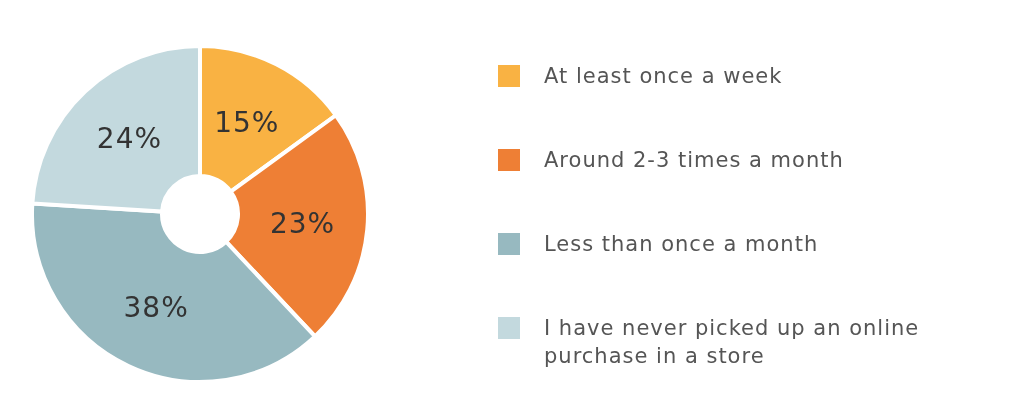 This screenshot has height=413, width=1024. I want to click on legend-label: Less than once a month, so click(682, 244).